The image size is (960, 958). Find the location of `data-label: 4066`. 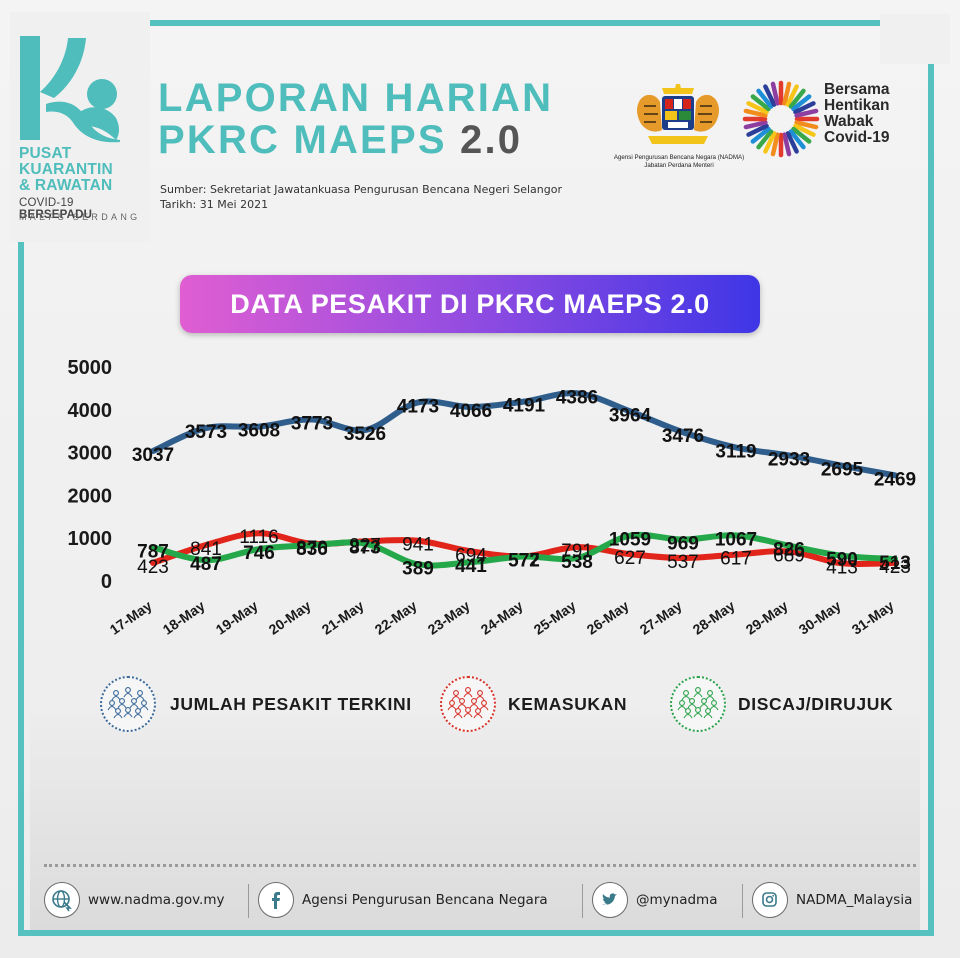

data-label: 4066 is located at coordinates (471, 411).